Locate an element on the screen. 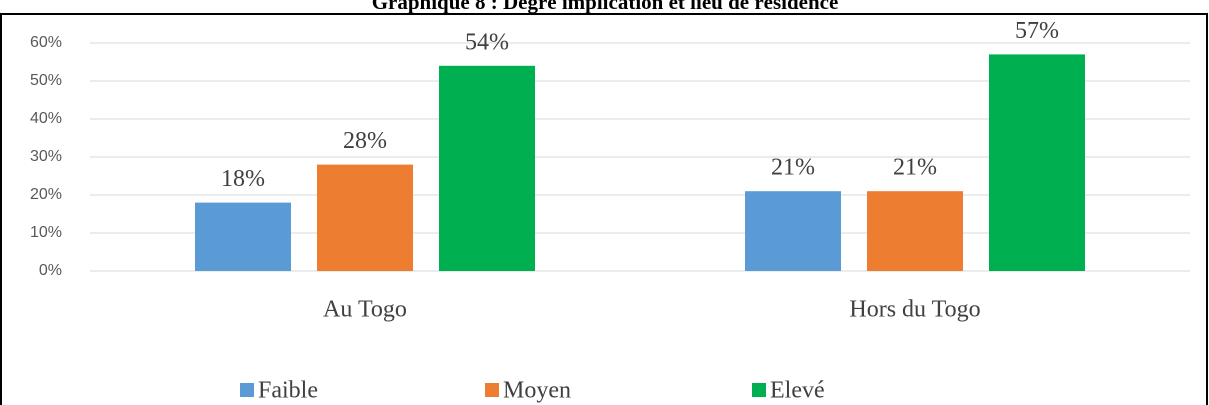  x-tick-label: Au Togo is located at coordinates (365, 310).